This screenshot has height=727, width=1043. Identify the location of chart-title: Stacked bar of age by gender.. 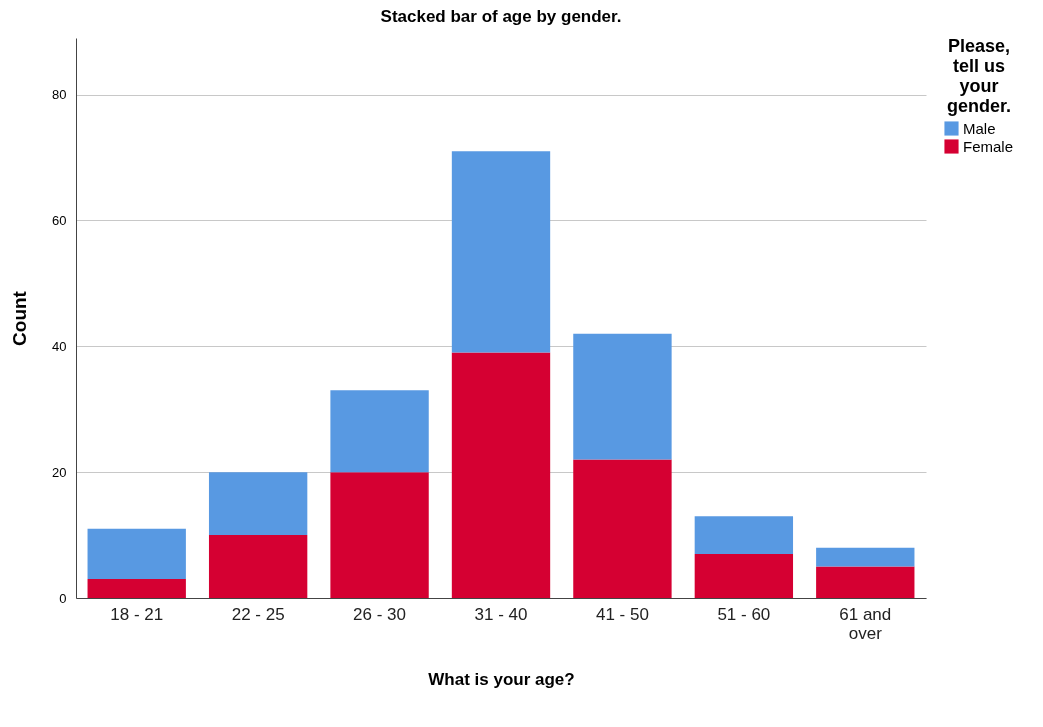
(501, 16).